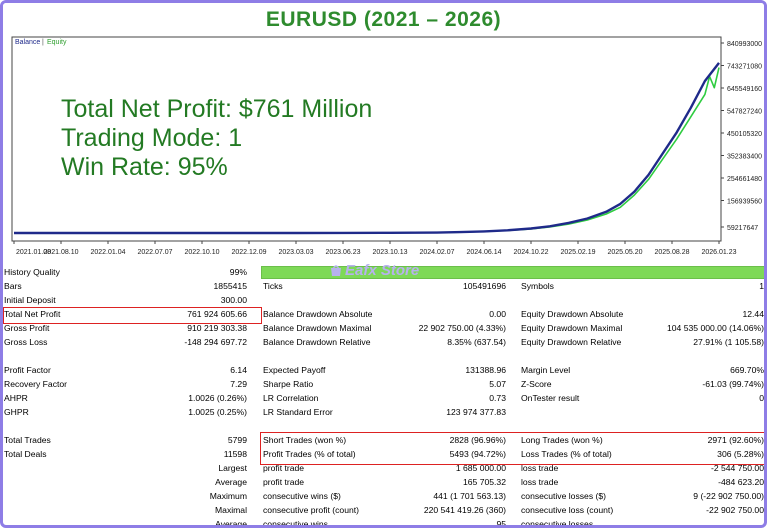 The image size is (767, 528). I want to click on bottom-row-value: 165 705.32, so click(484, 482).